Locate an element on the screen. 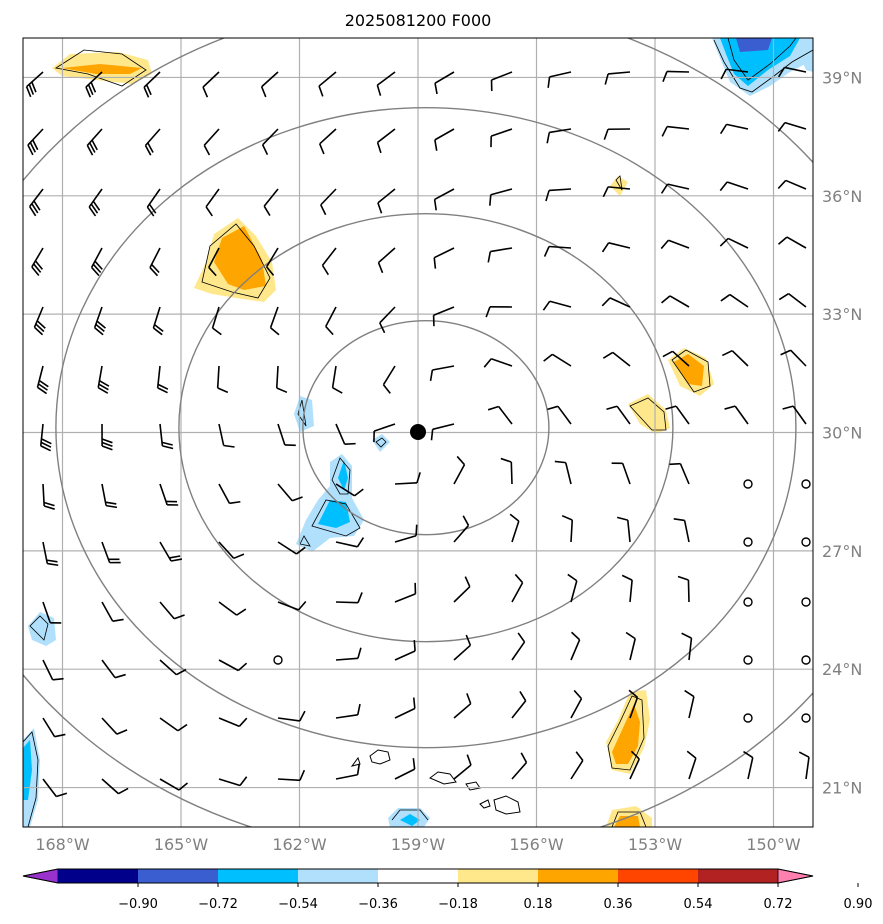 The image size is (883, 924). longitude-label: 150°W is located at coordinates (773, 844).